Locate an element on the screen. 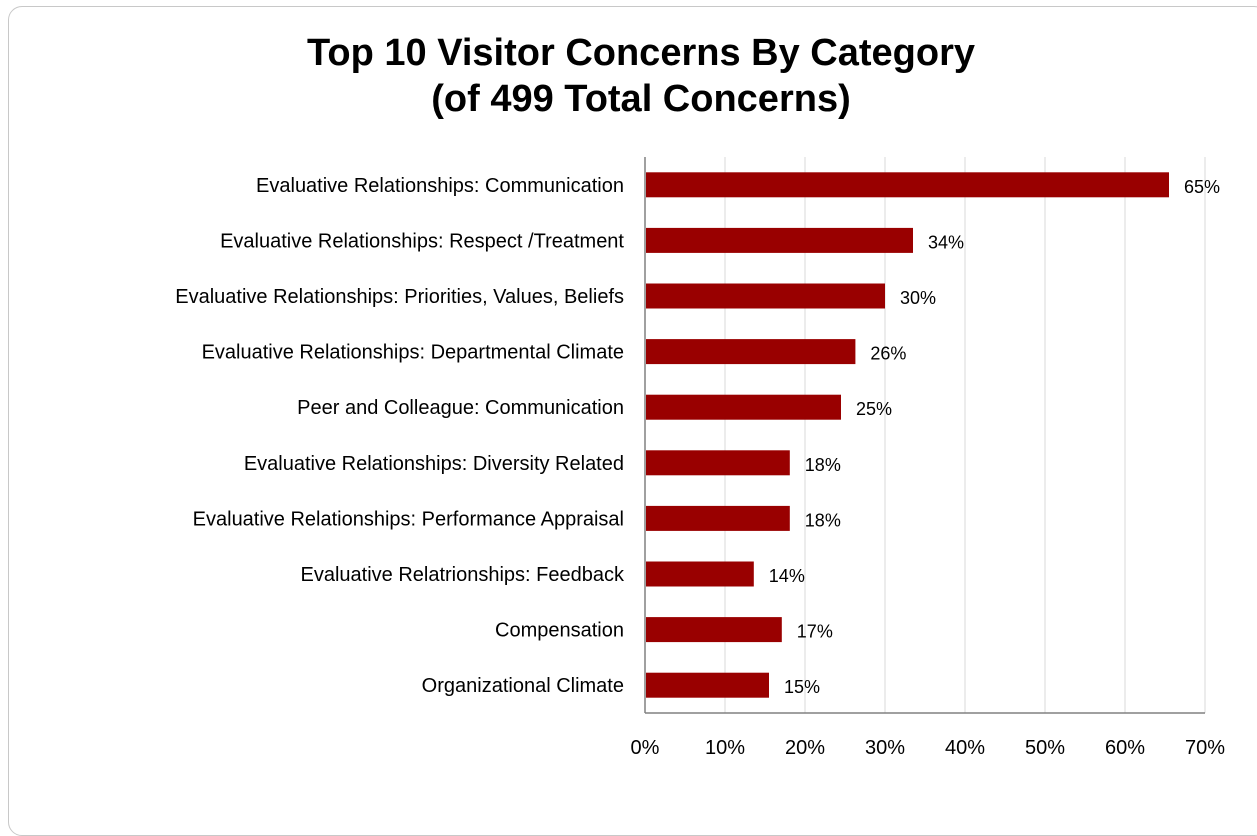 This screenshot has width=1257, height=836. x-tick-label: 30% is located at coordinates (885, 748).